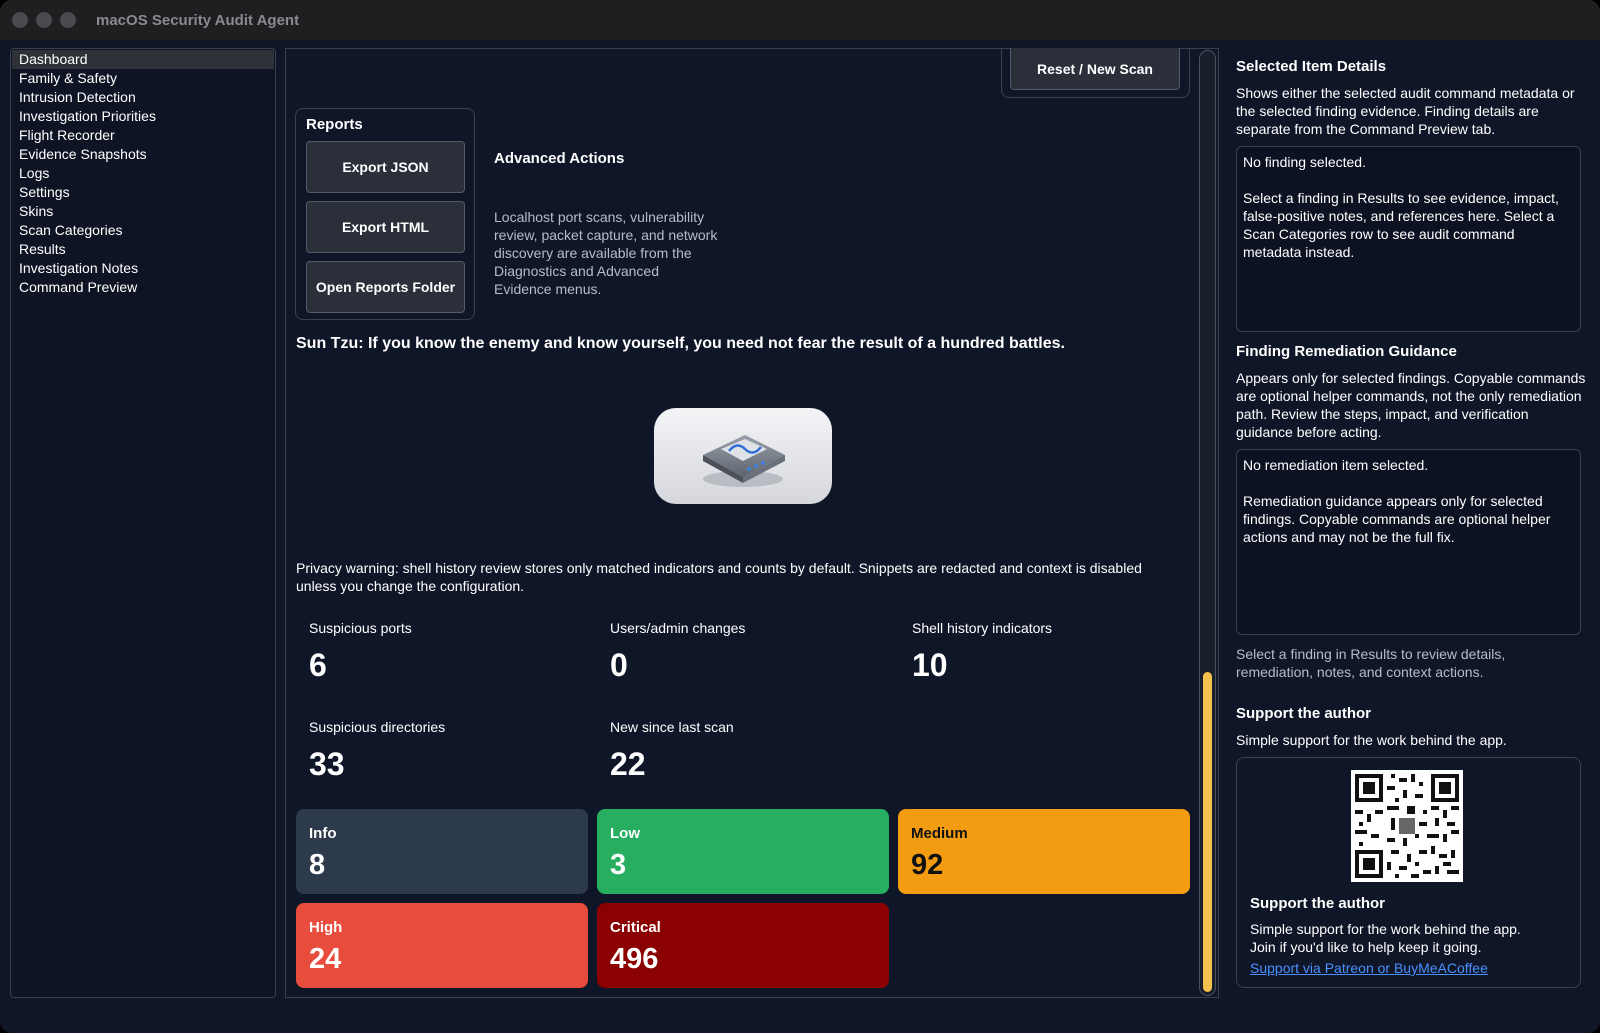  Describe the element at coordinates (743, 945) in the screenshot. I see `severity-critical-card: Critical 496` at that location.